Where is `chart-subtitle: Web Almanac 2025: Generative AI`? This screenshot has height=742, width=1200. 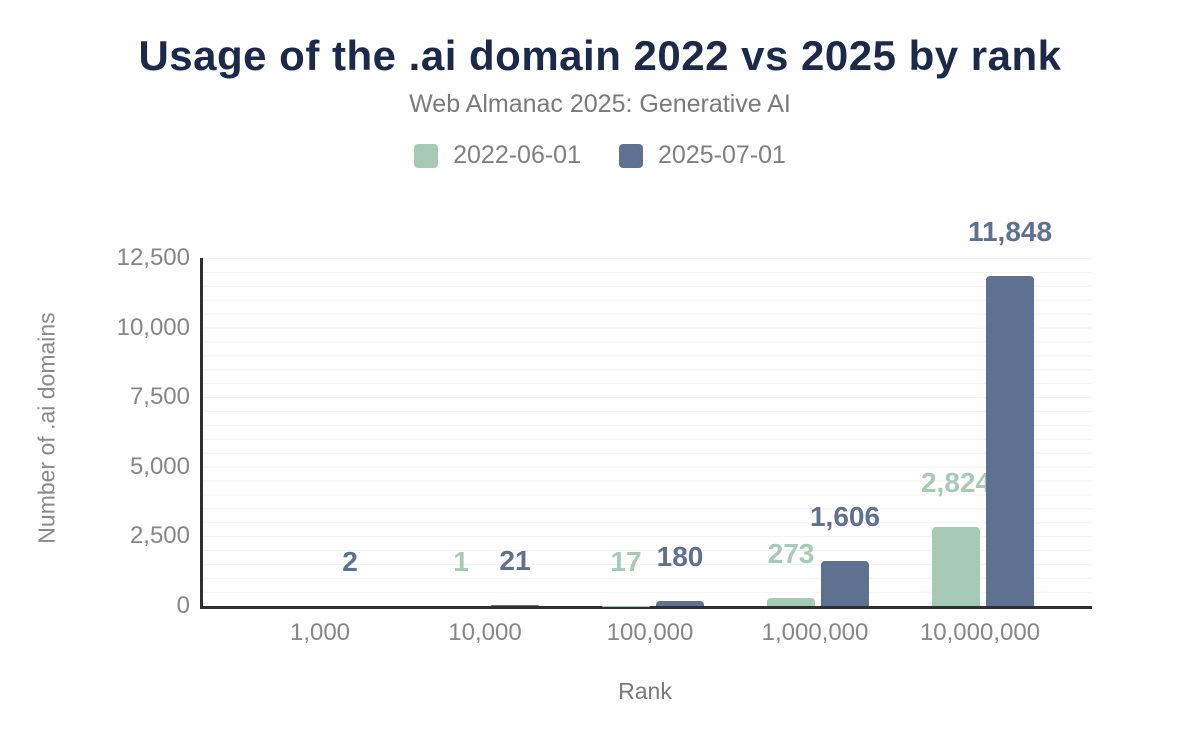 chart-subtitle: Web Almanac 2025: Generative AI is located at coordinates (600, 104).